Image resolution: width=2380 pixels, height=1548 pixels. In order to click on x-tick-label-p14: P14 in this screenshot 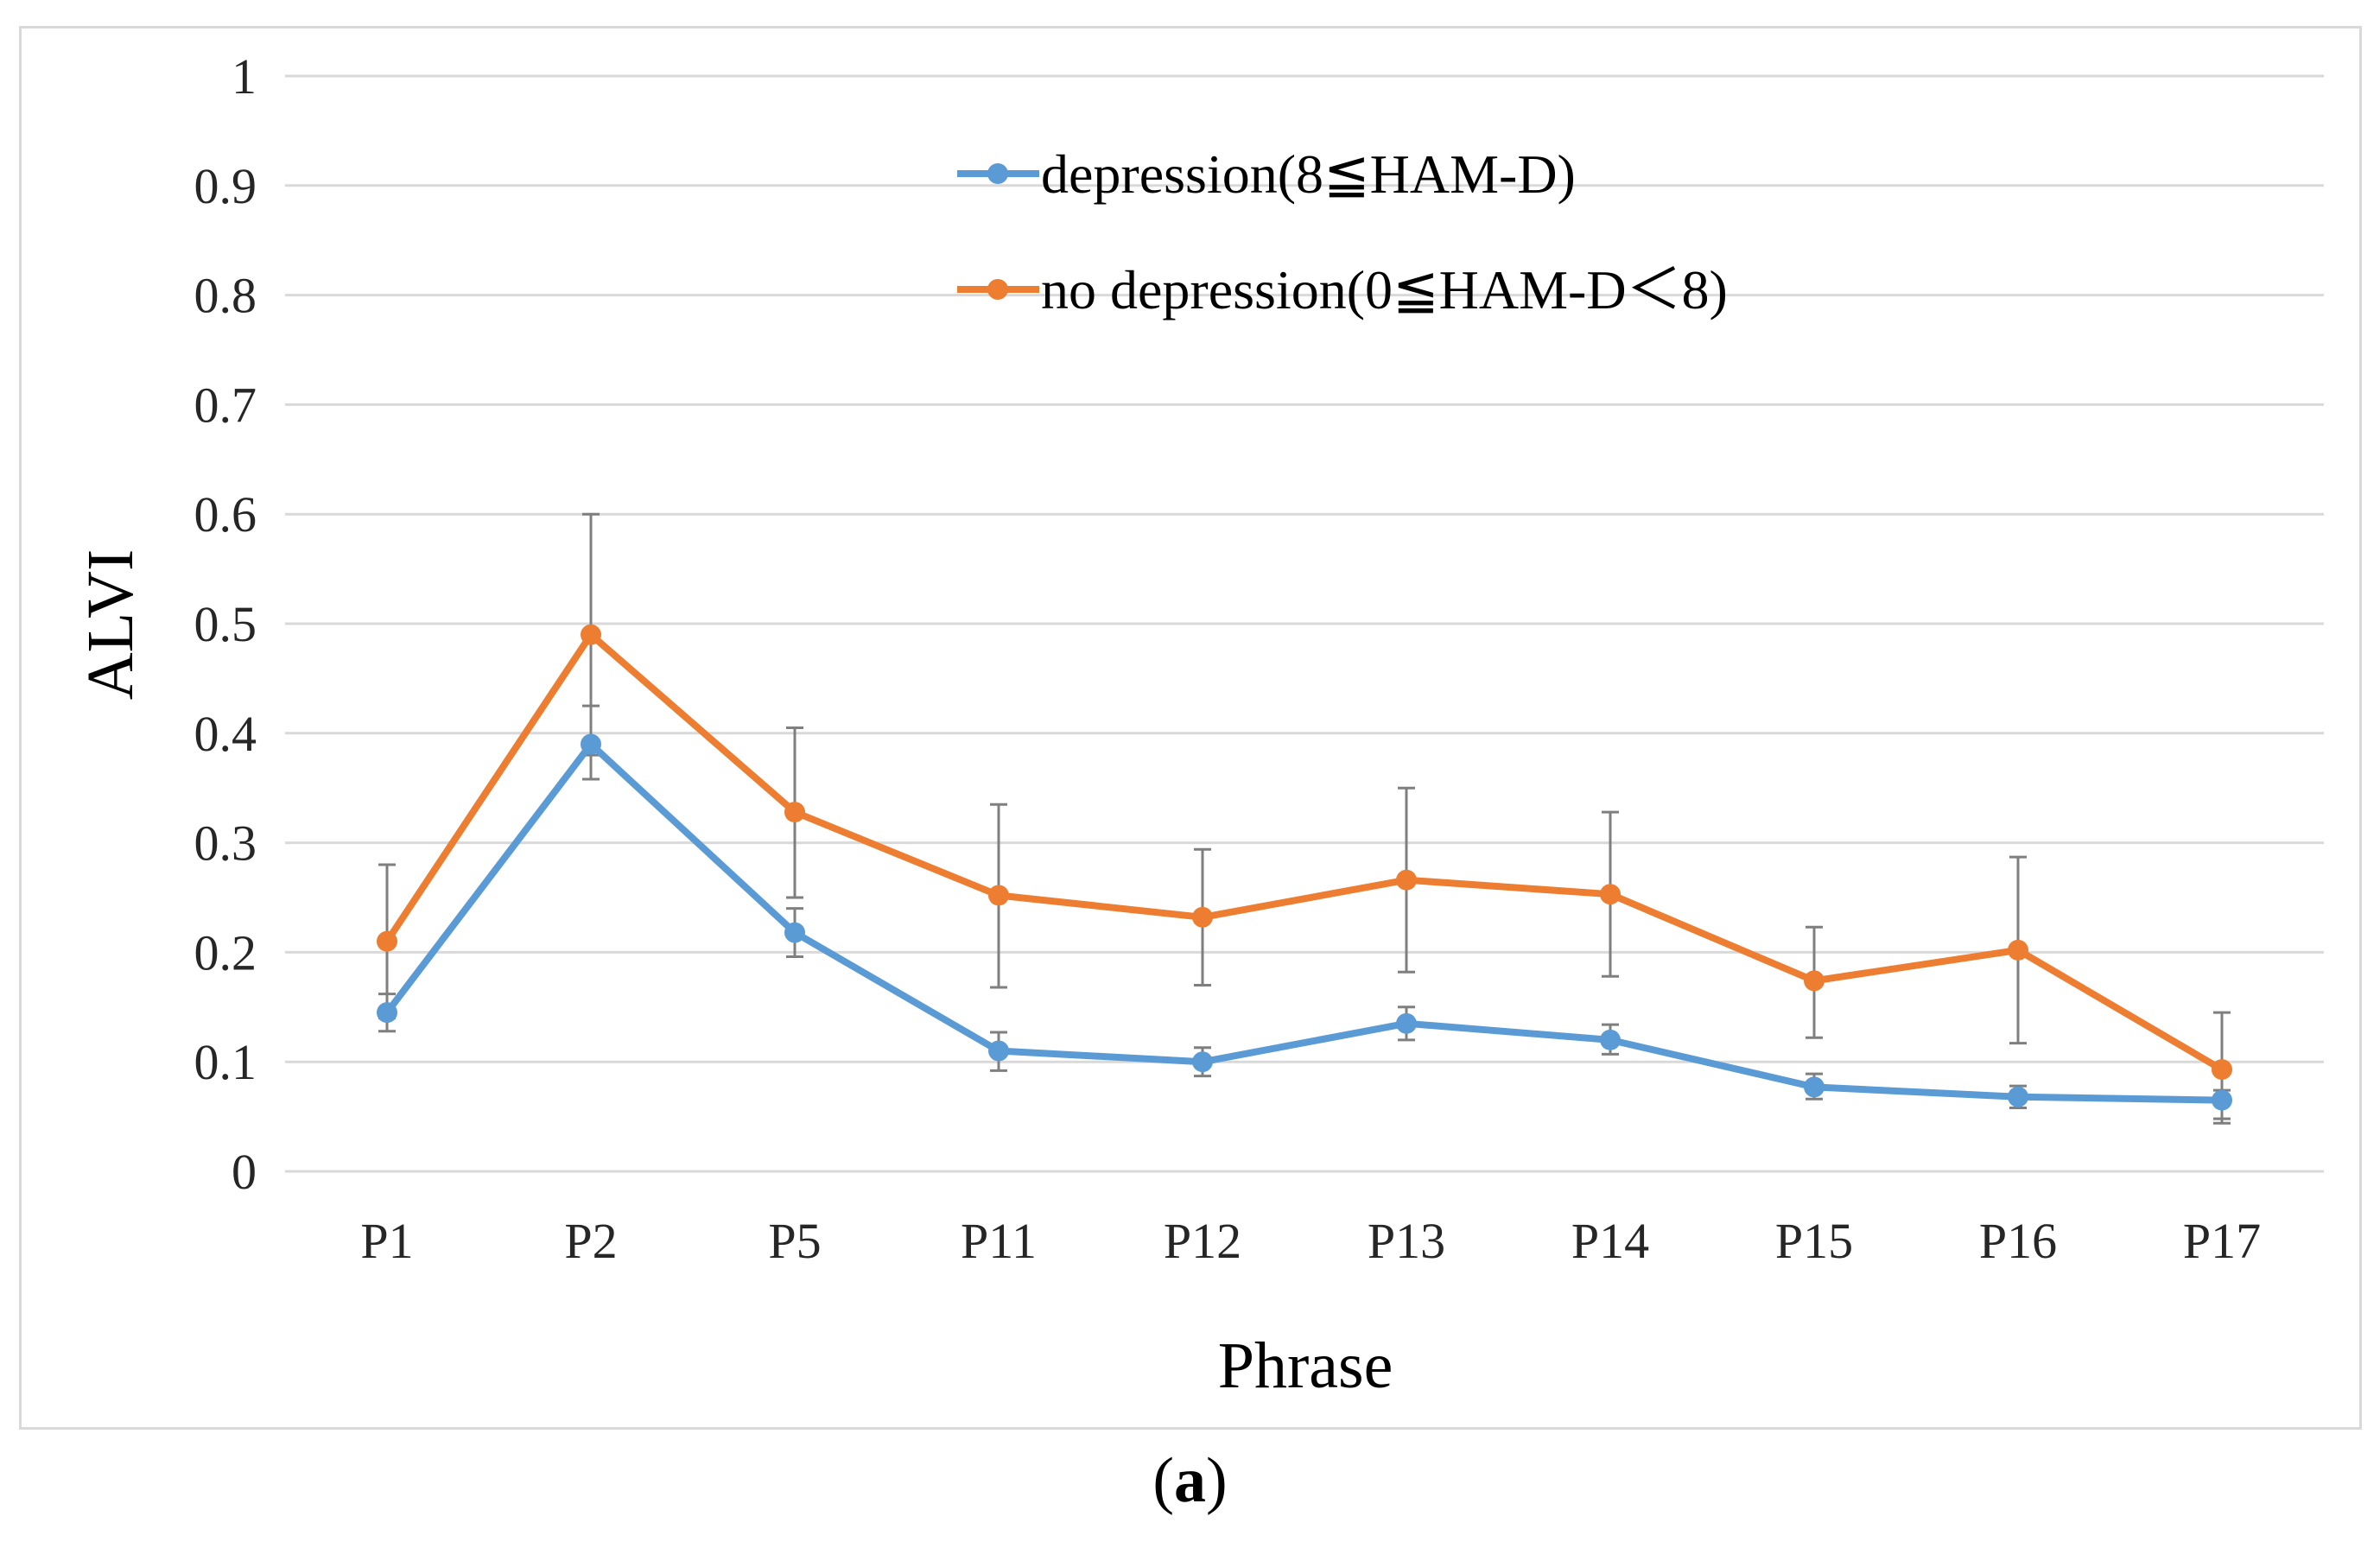, I will do `click(1610, 1241)`.